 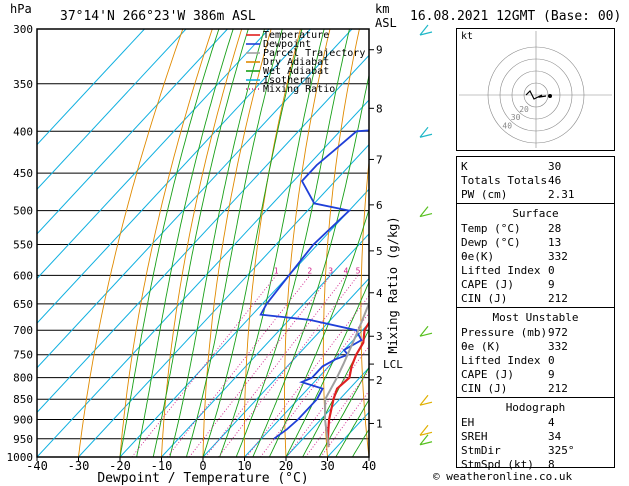 I want to click on pressure-tick-label: 600, so click(x=23, y=275).